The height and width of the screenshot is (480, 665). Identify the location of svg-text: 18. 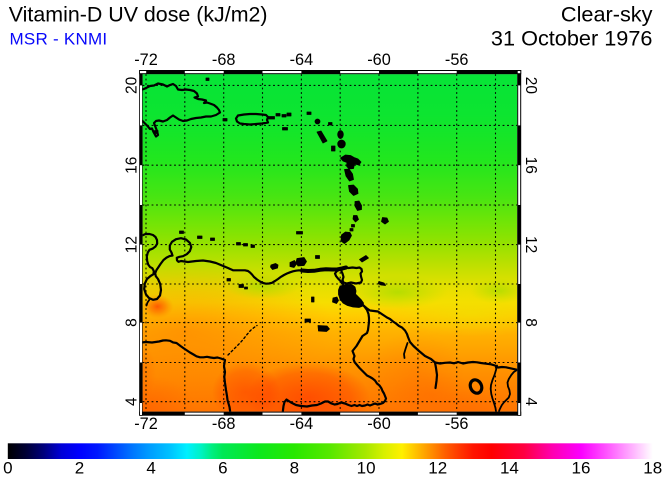
(652, 468).